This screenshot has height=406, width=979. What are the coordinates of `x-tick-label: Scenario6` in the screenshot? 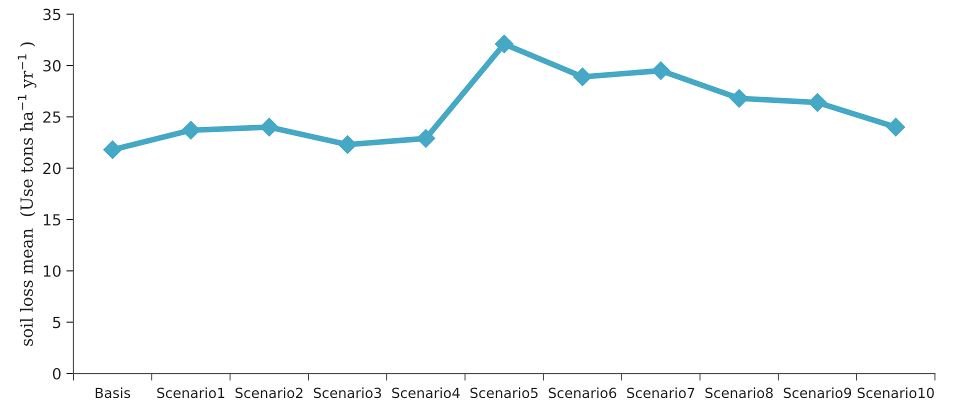 It's located at (582, 392).